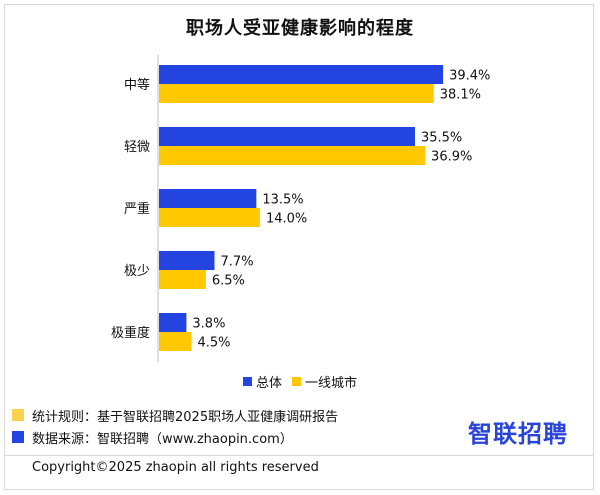 Image resolution: width=600 pixels, height=495 pixels. Describe the element at coordinates (518, 434) in the screenshot. I see `zhaopin-logo: 智联招聘` at that location.